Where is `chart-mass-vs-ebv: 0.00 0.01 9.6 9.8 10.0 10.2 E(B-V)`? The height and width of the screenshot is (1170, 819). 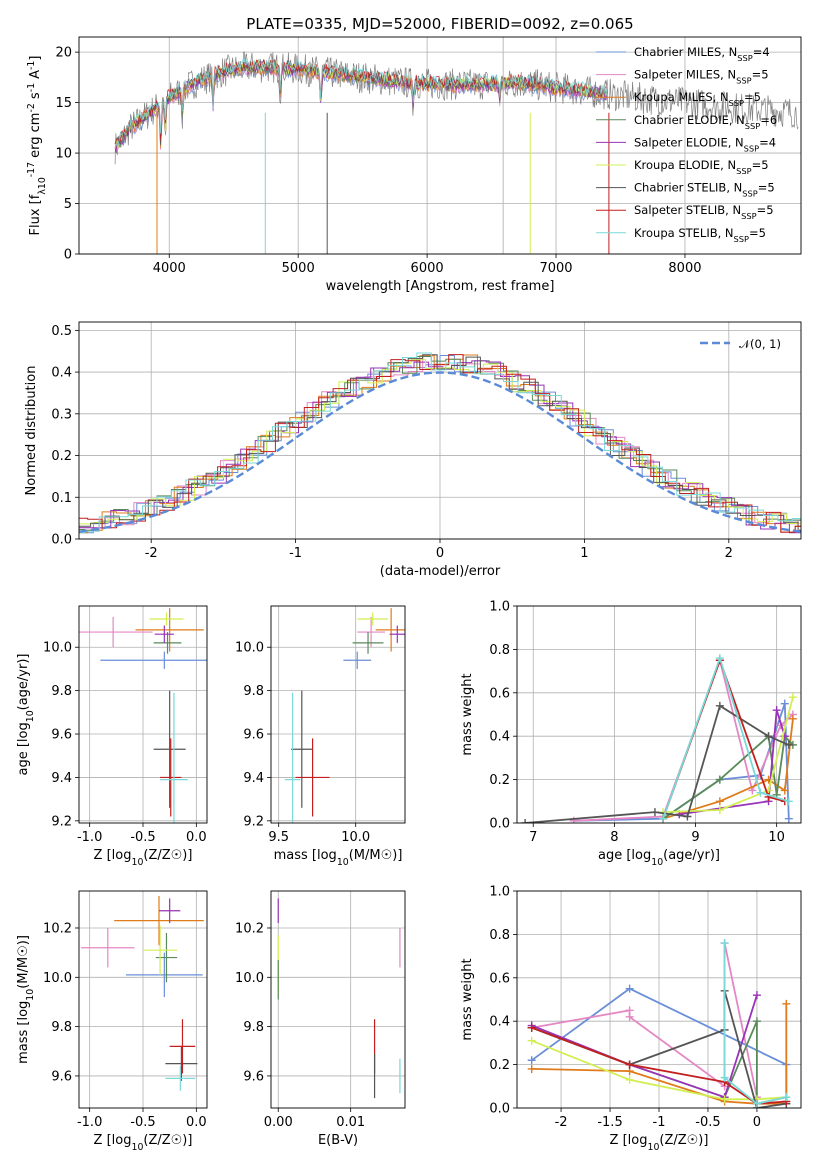
chart-mass-vs-ebv: 0.00 0.01 9.6 9.8 10.0 10.2 E(B-V) is located at coordinates (320, 1019).